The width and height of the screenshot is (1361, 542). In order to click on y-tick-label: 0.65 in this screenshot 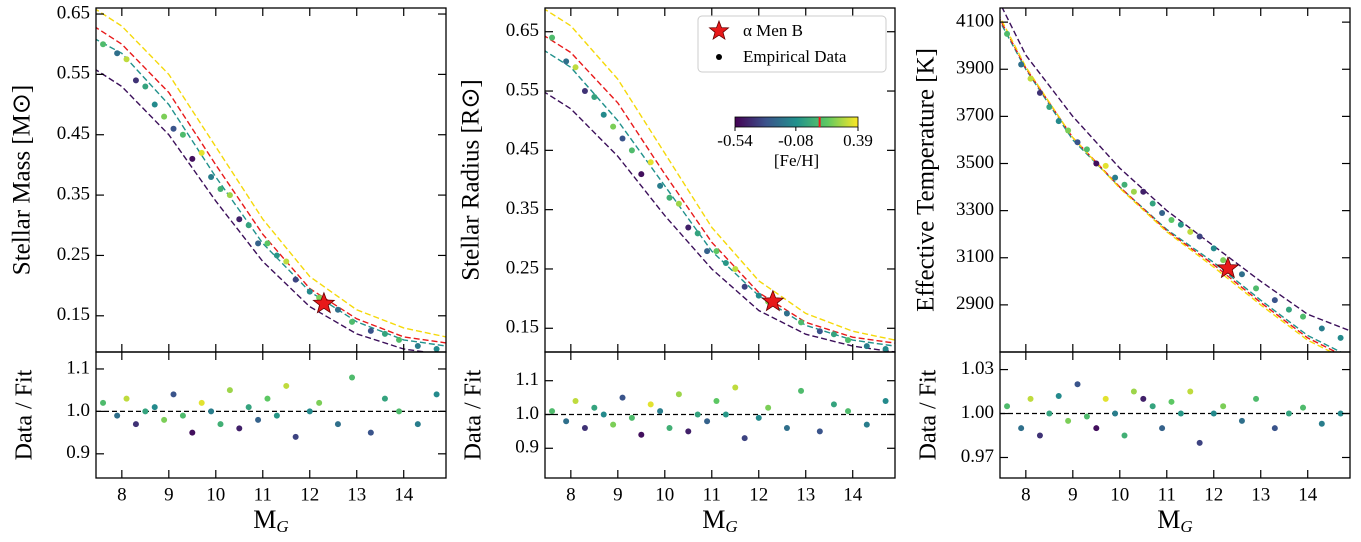, I will do `click(73, 12)`.